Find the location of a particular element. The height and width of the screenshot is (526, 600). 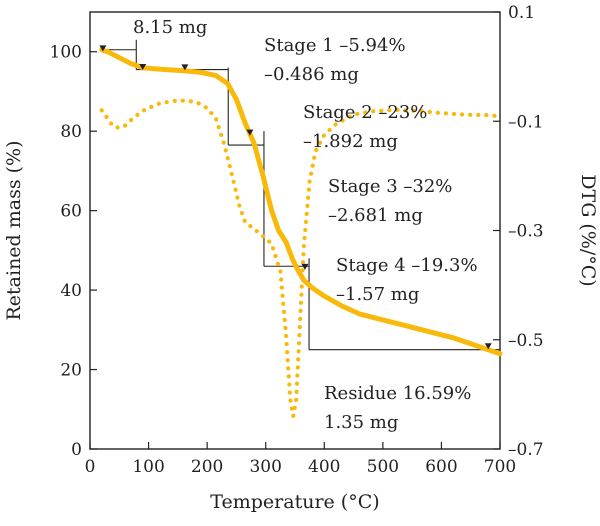

y-right-tick-label: –0.3 is located at coordinates (526, 232).